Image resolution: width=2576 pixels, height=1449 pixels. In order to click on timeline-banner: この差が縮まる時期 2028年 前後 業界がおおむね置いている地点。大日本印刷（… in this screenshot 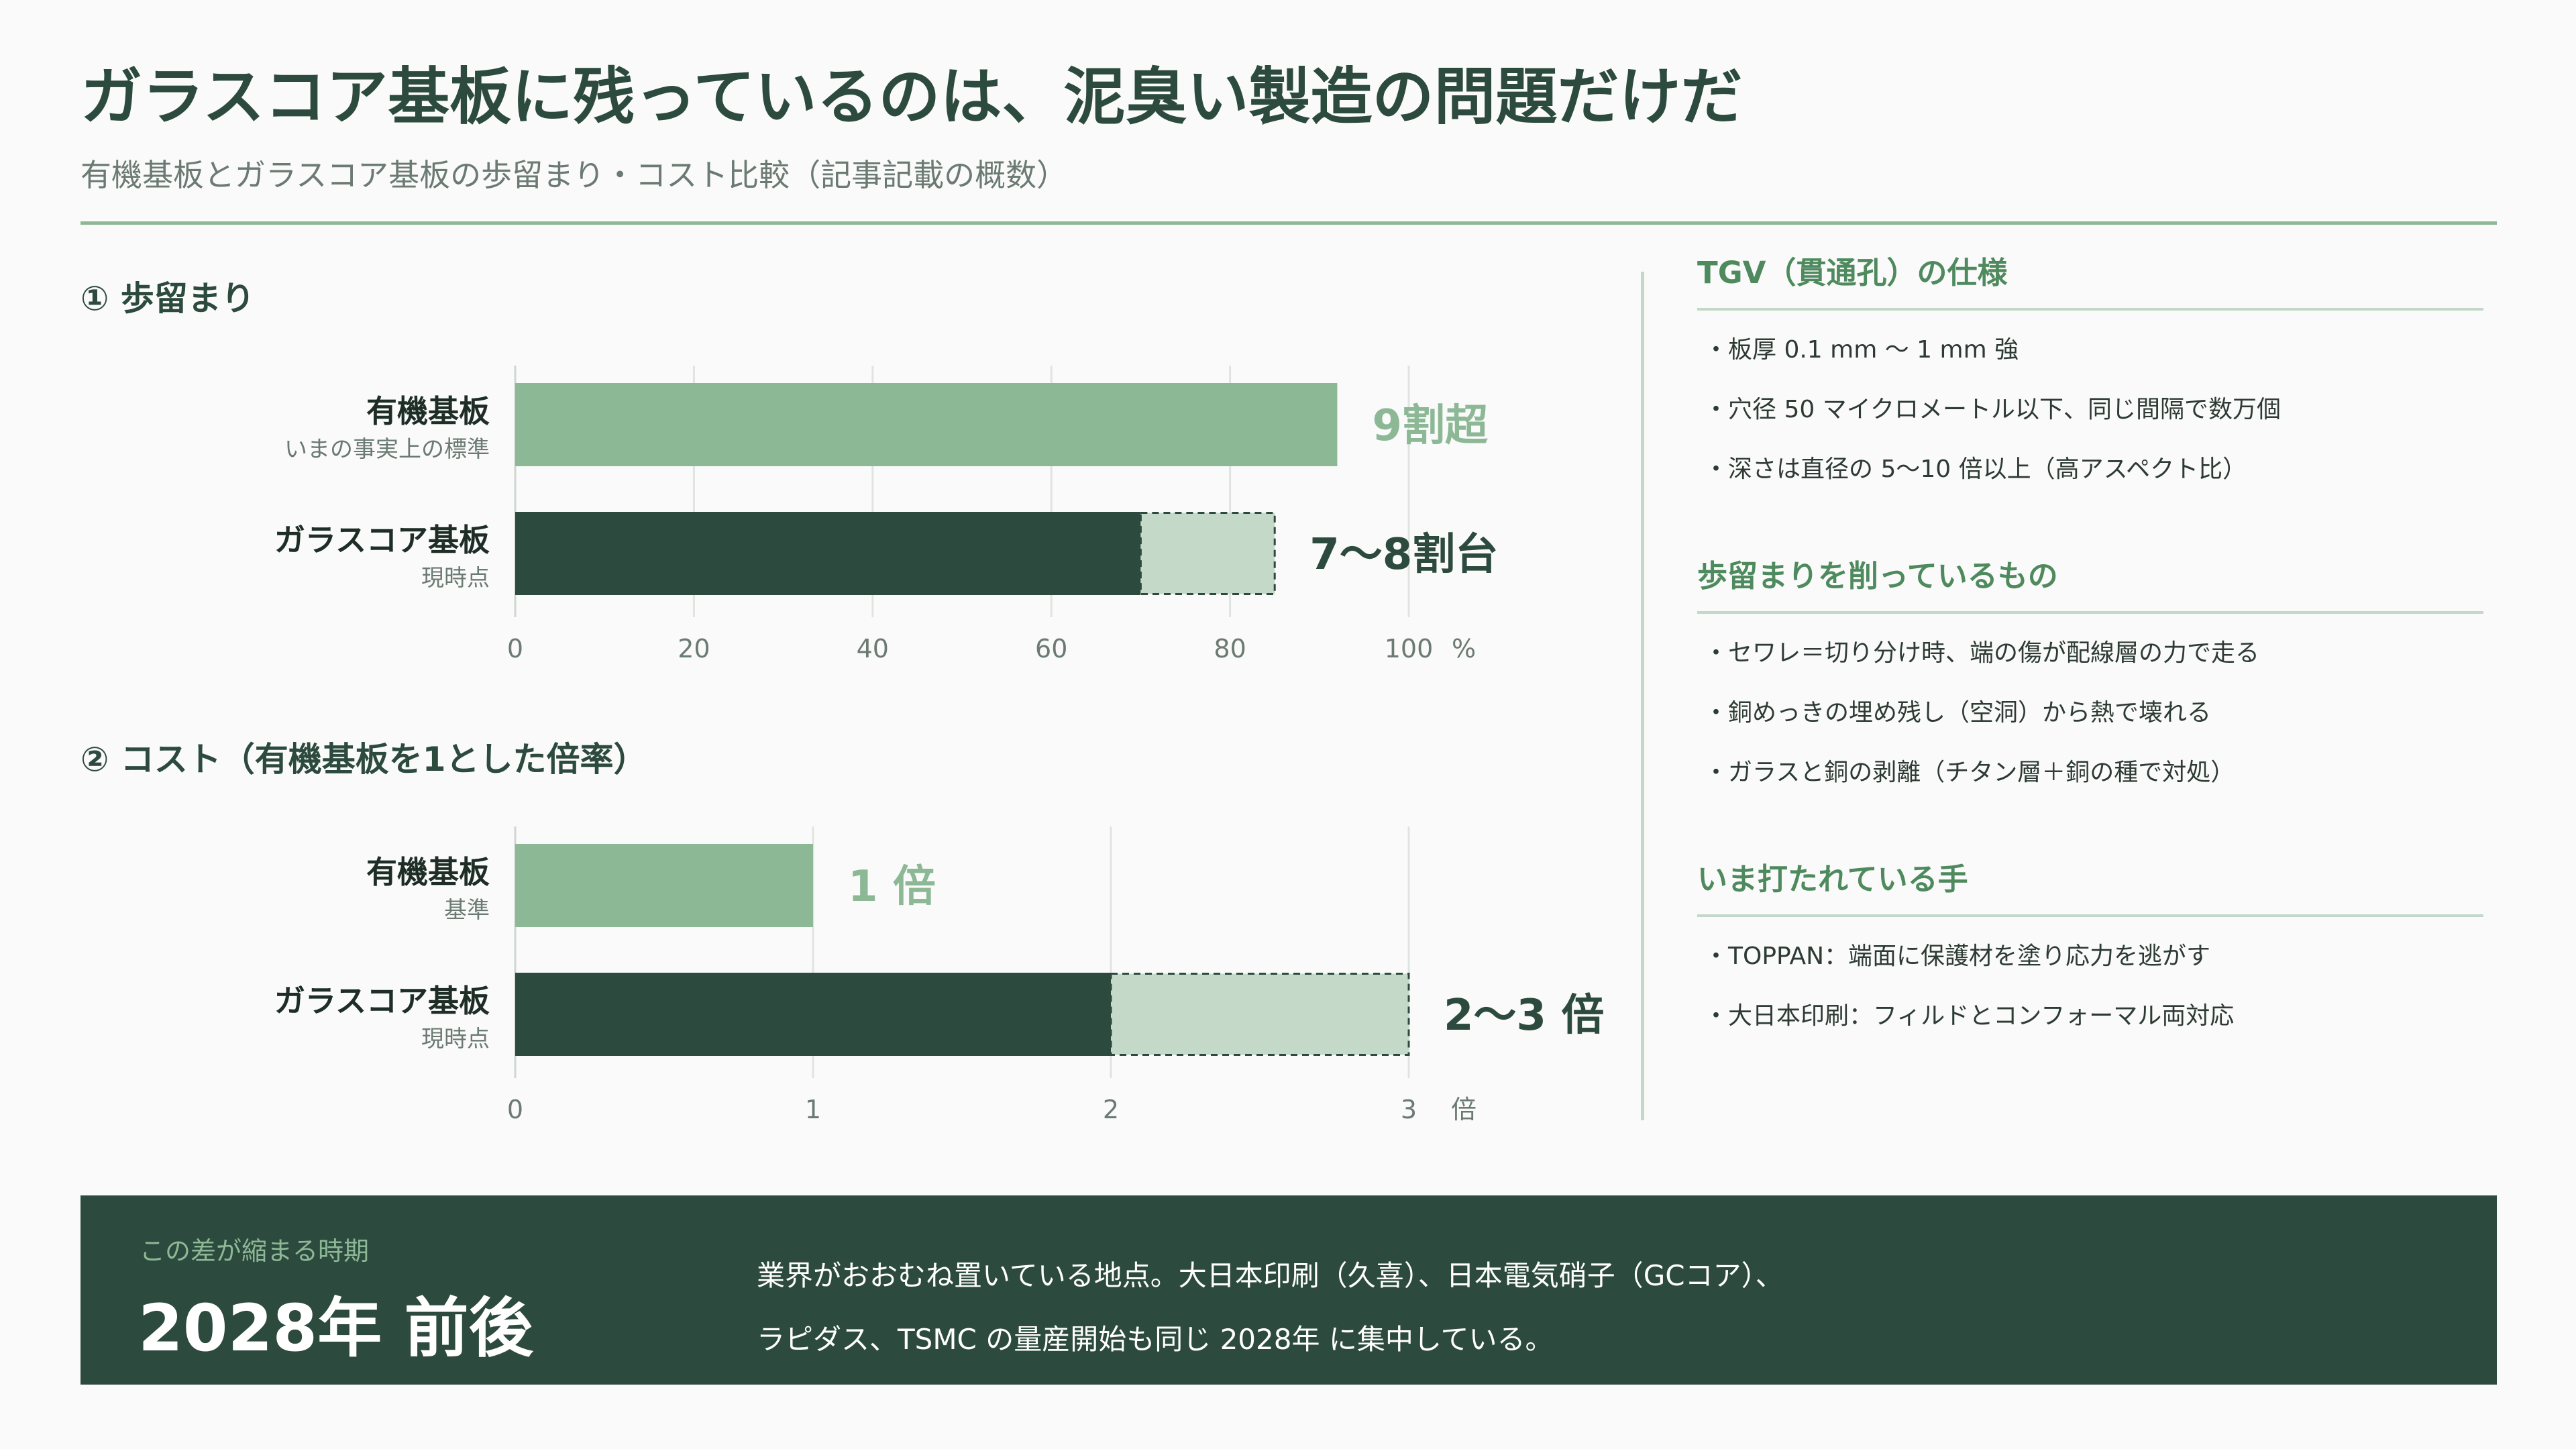, I will do `click(1288, 1290)`.